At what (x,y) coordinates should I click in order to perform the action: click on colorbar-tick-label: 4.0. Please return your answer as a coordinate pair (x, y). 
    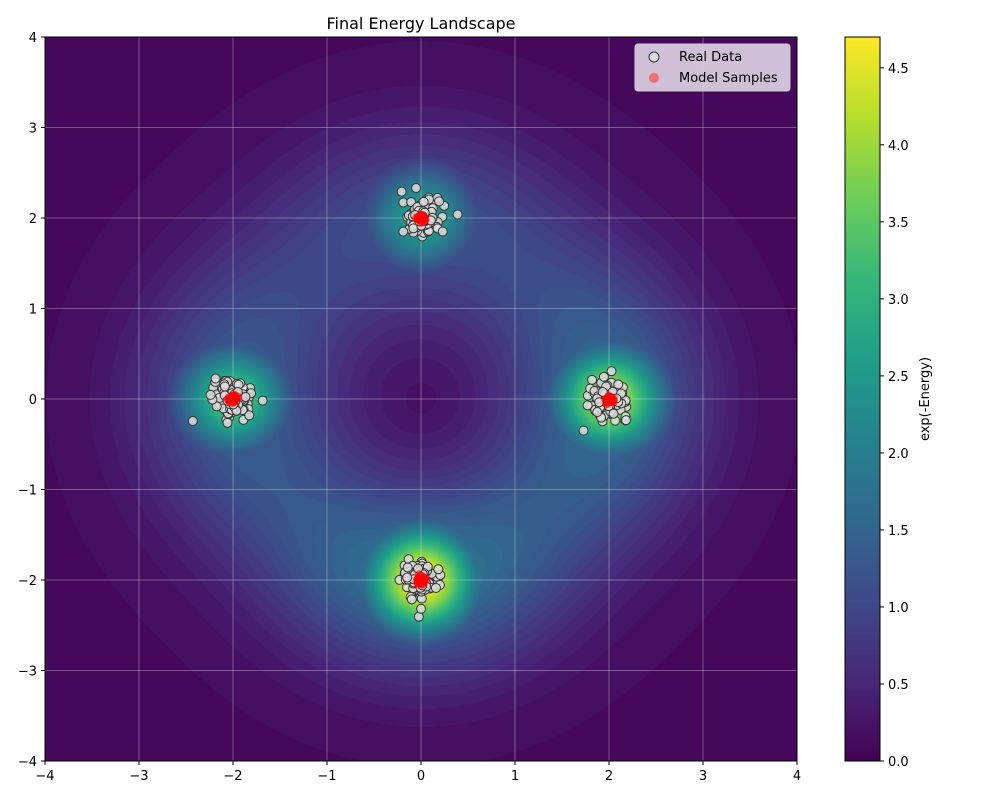
    Looking at the image, I should click on (898, 146).